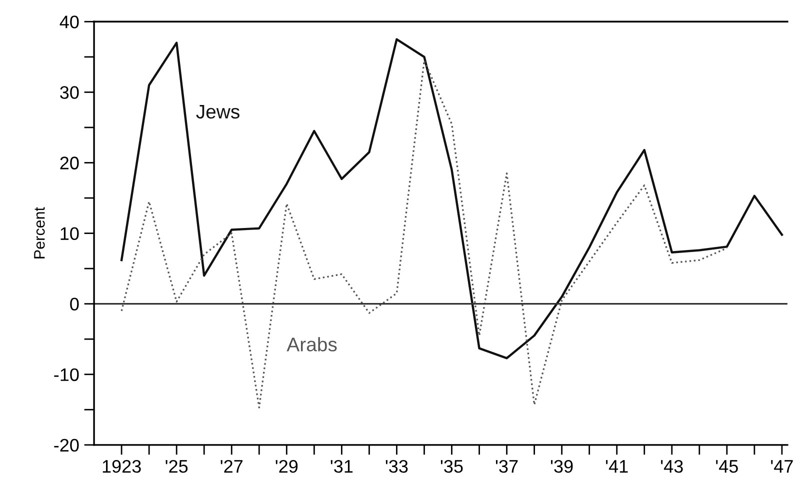  What do you see at coordinates (397, 466) in the screenshot?
I see `x-tick-label: '33` at bounding box center [397, 466].